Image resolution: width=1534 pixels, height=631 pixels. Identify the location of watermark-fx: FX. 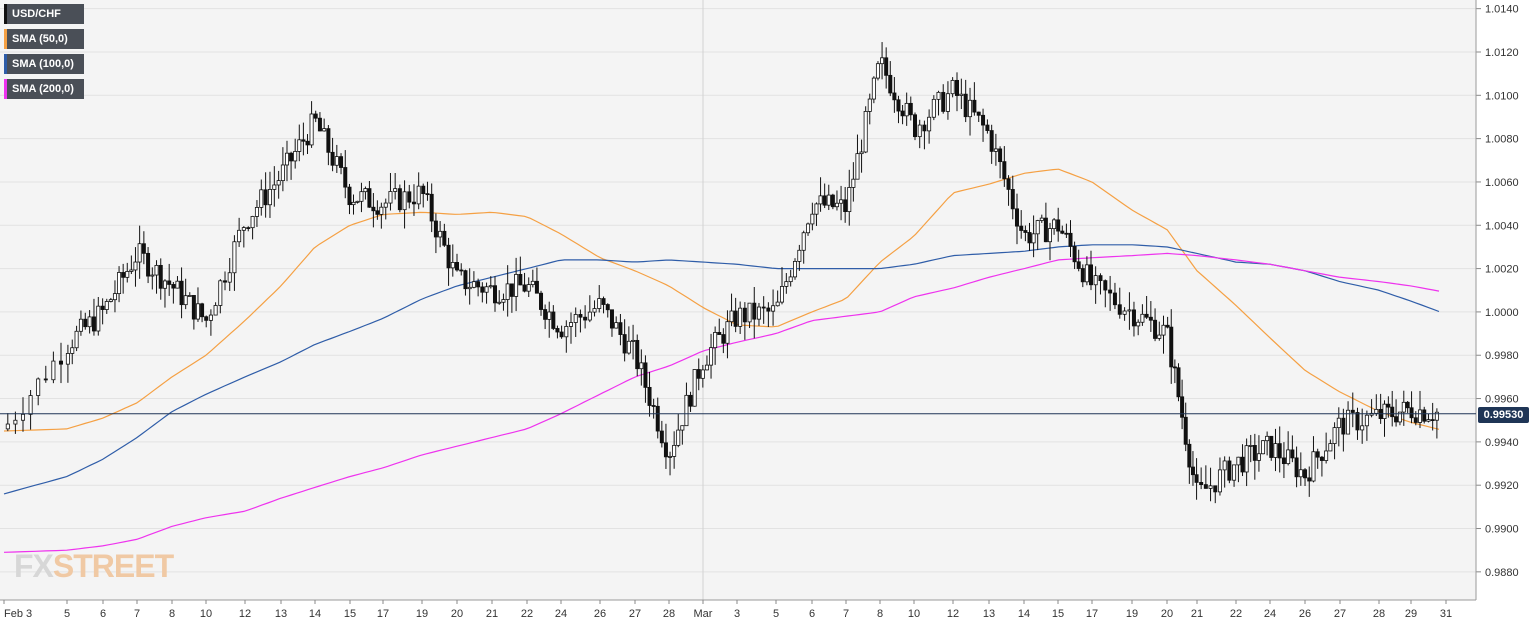
(34, 566).